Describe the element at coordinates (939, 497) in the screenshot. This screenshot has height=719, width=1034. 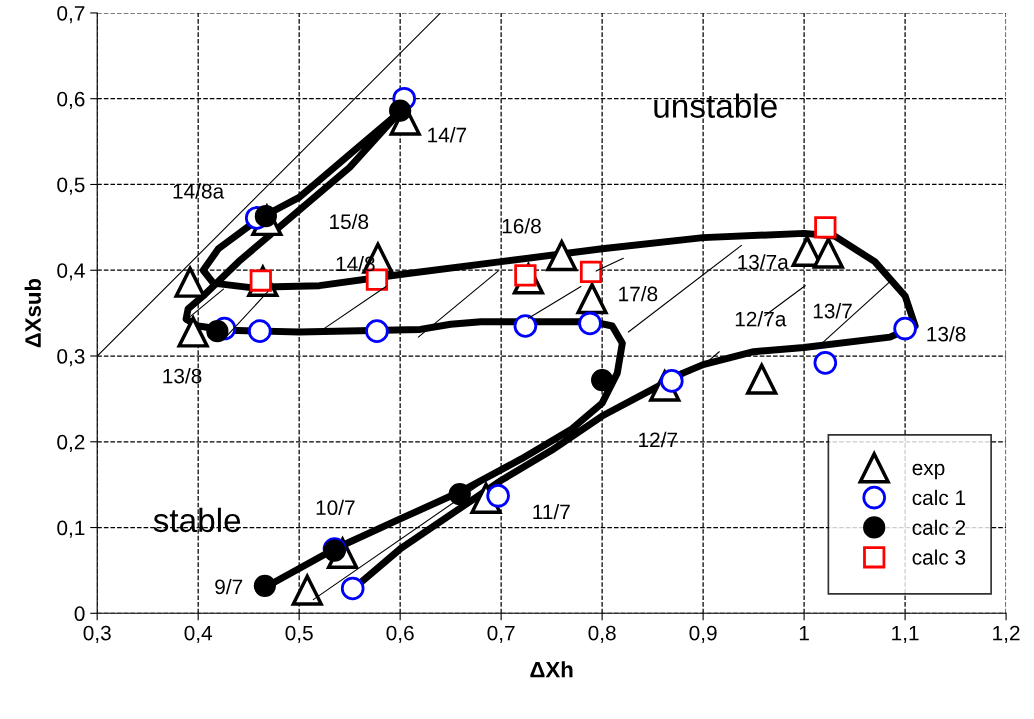
I see `legend-label: calc 1` at that location.